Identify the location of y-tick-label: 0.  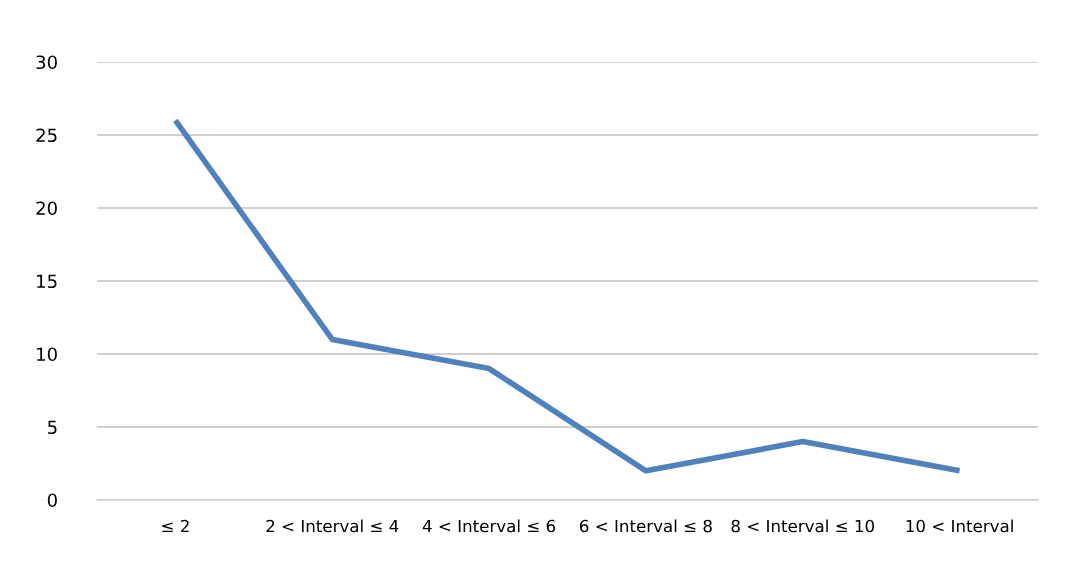
(52, 500).